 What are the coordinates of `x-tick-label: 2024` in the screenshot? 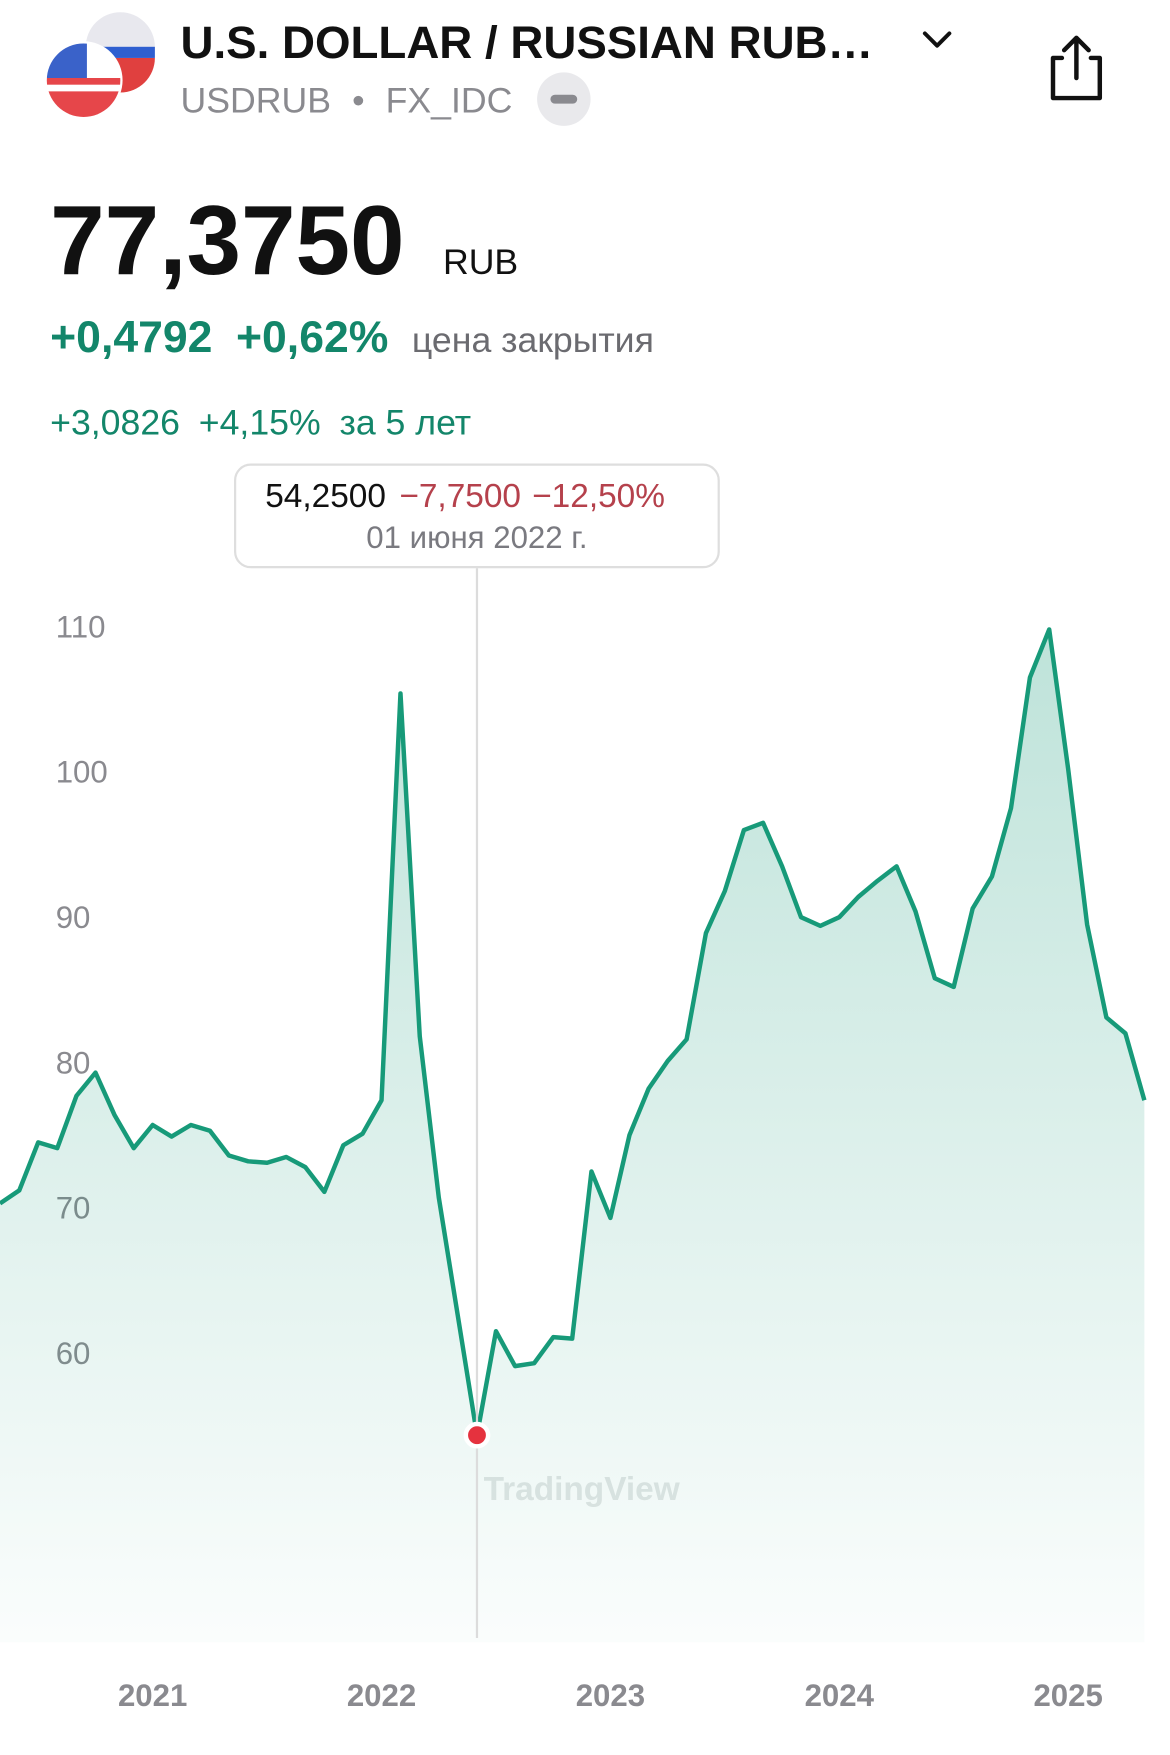 It's located at (840, 1695).